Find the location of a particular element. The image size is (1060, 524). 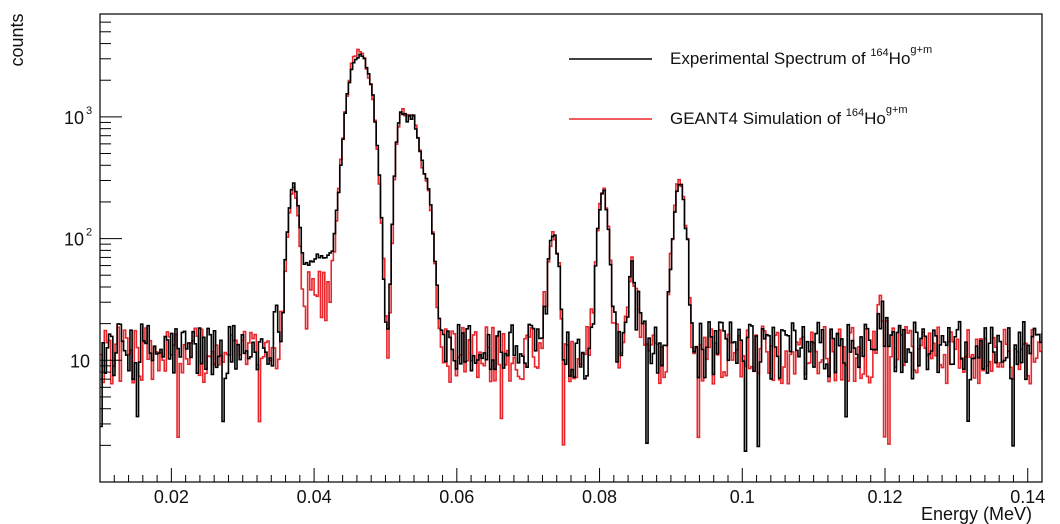

legend-entry: Experimental Spectrum of 164Hog+m is located at coordinates (750, 56).